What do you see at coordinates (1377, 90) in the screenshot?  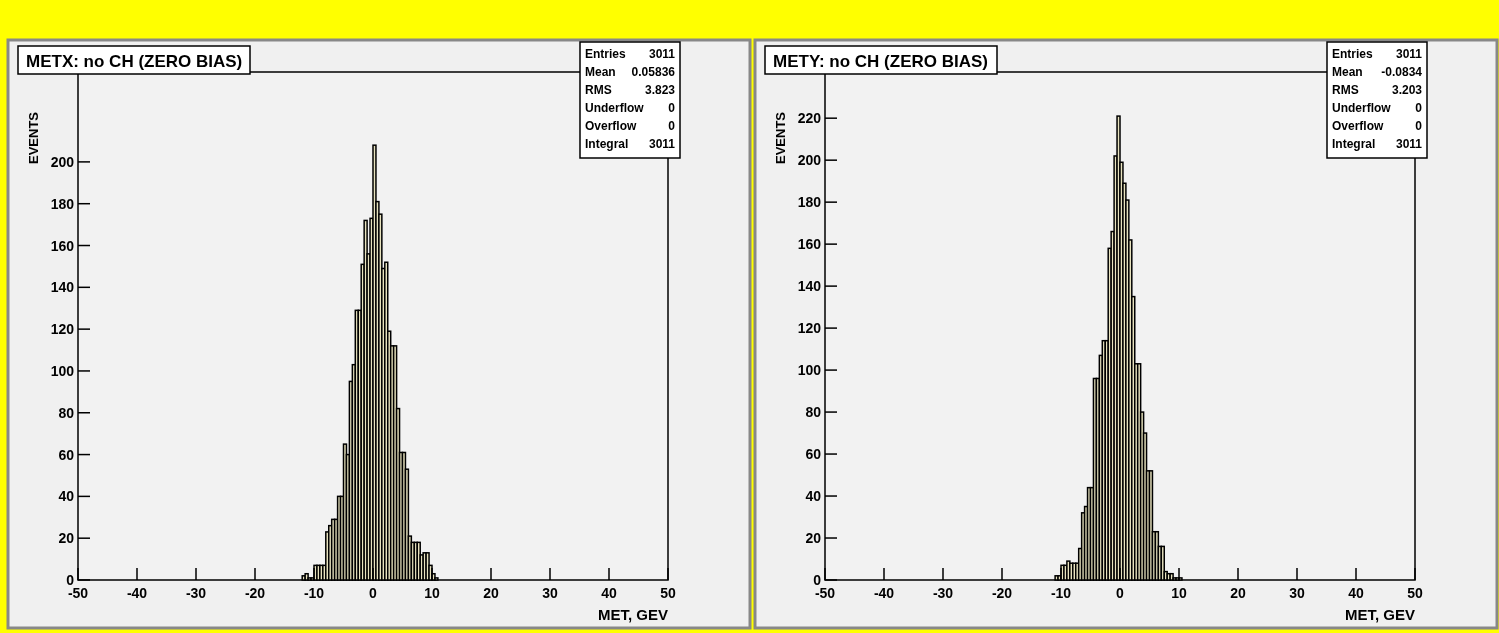 I see `text: RMS 3.203` at bounding box center [1377, 90].